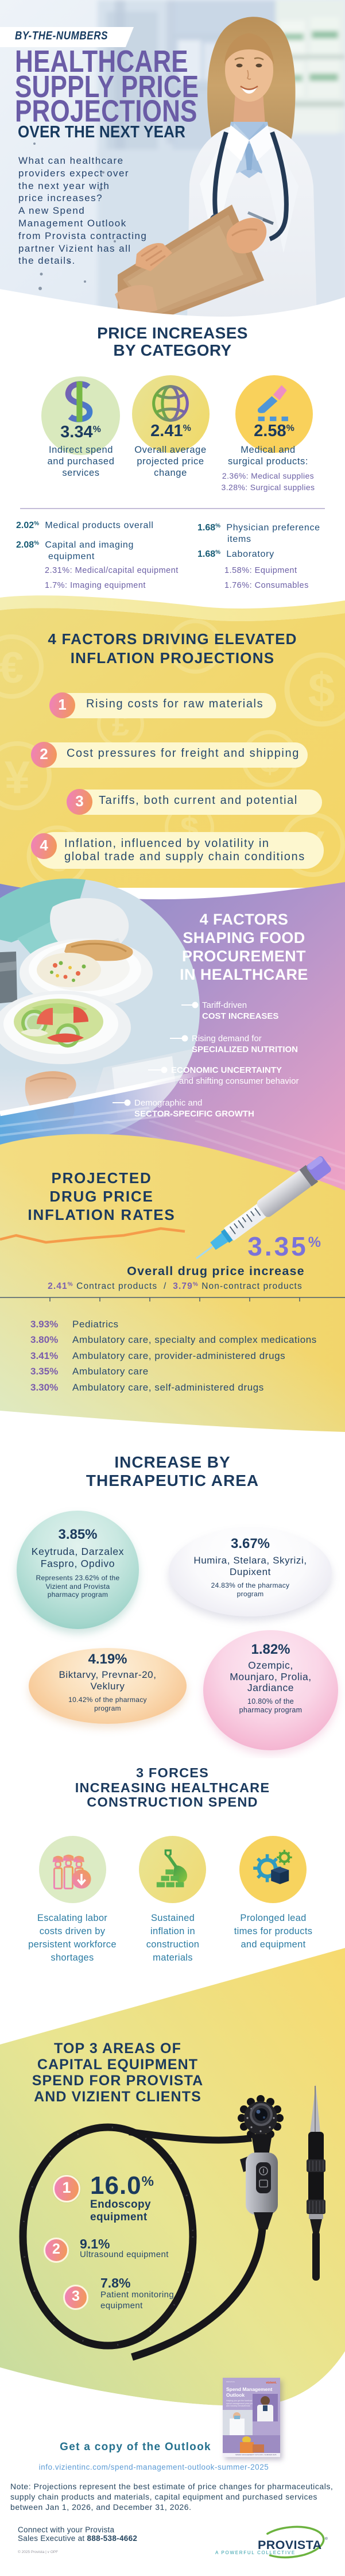  I want to click on svg-text: PROVISTA, so click(290, 2545).